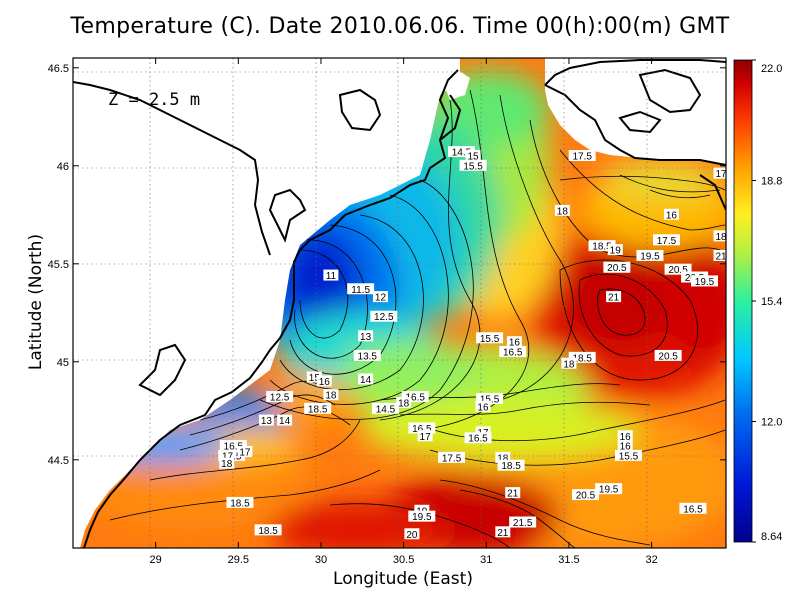 The height and width of the screenshot is (600, 800). I want to click on contour-label: 15, so click(474, 157).